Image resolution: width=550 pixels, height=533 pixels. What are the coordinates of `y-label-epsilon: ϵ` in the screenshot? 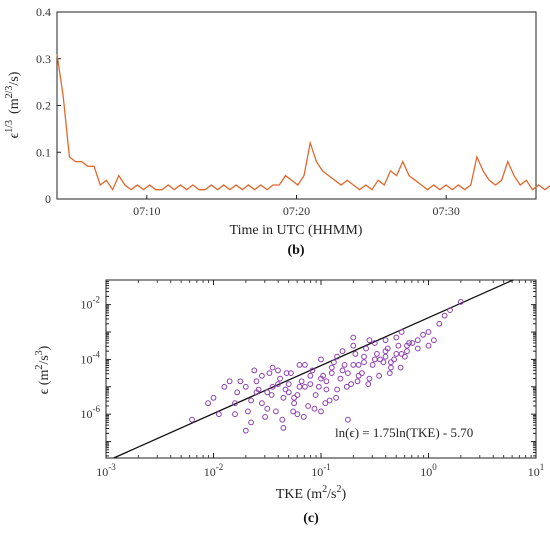 It's located at (14, 135).